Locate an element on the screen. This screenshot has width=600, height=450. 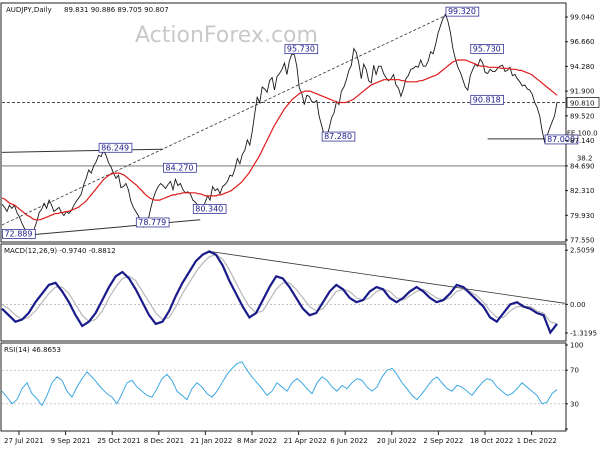
price-panel-title: AUDJPY,Daily is located at coordinates (29, 10).